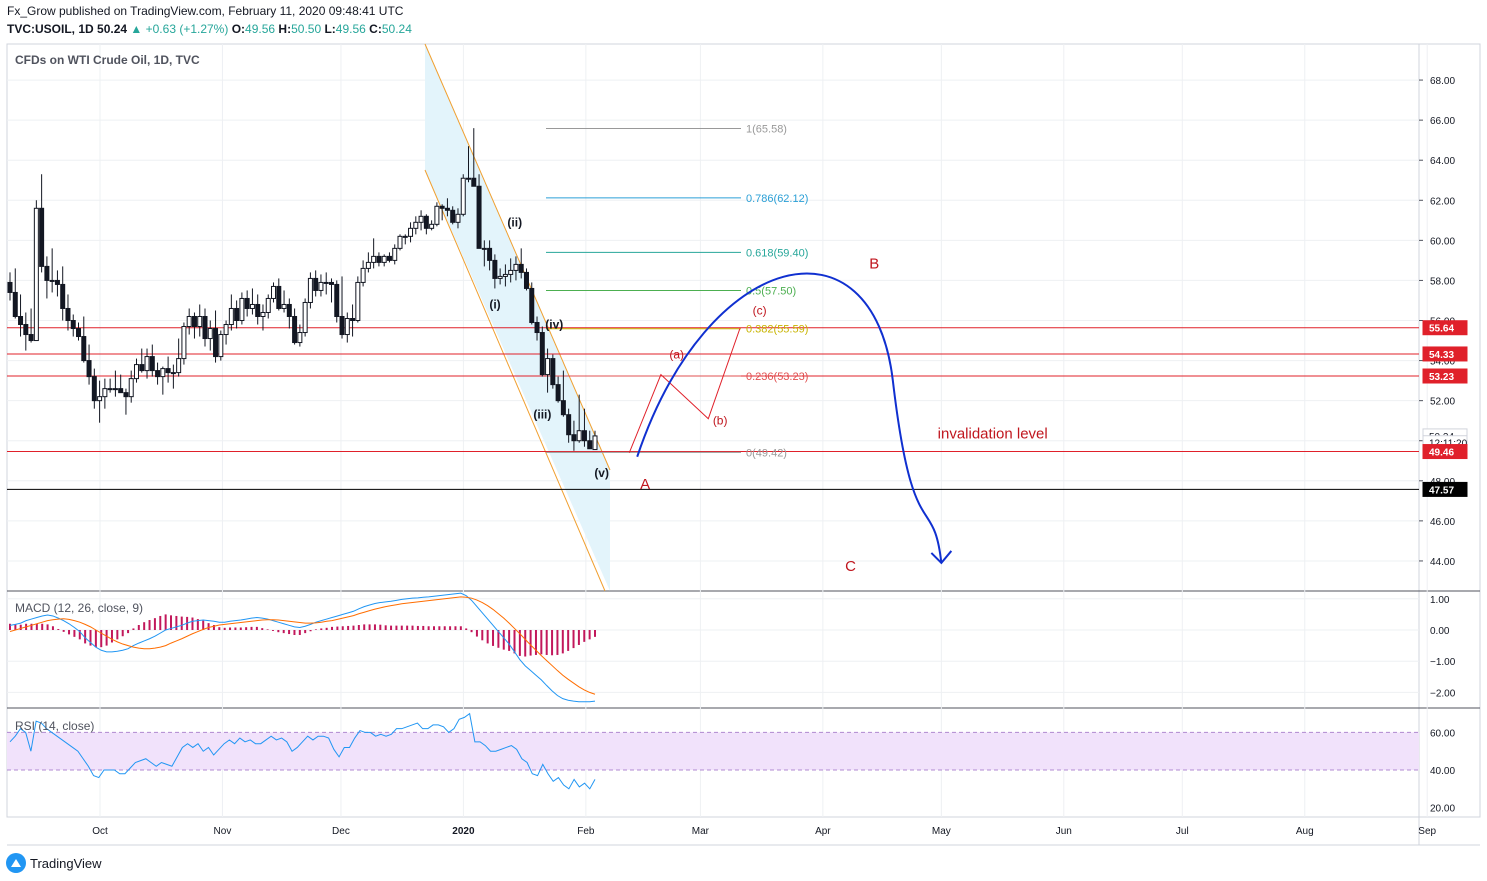 This screenshot has height=881, width=1487. I want to click on up-arrow-icon: ▲, so click(136, 29).